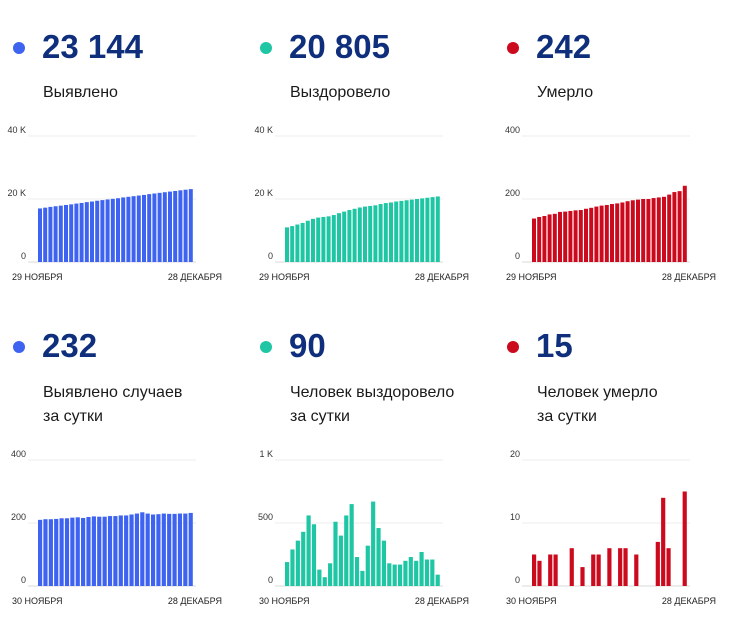 The height and width of the screenshot is (623, 735). Describe the element at coordinates (263, 130) in the screenshot. I see `y-tick-label: 40 K` at that location.